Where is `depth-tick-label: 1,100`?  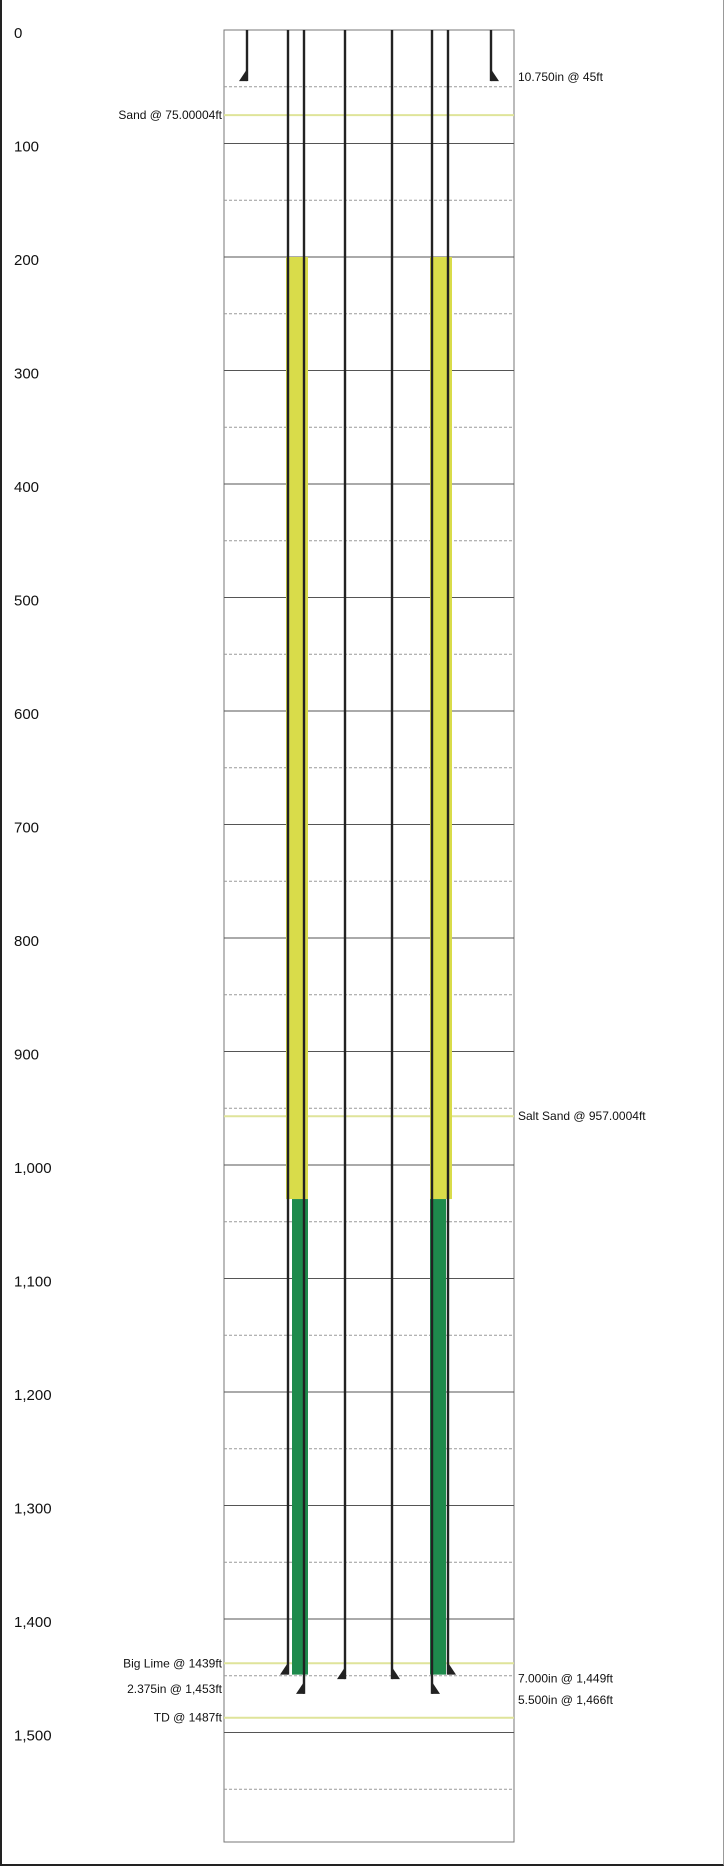 depth-tick-label: 1,100 is located at coordinates (33, 1282).